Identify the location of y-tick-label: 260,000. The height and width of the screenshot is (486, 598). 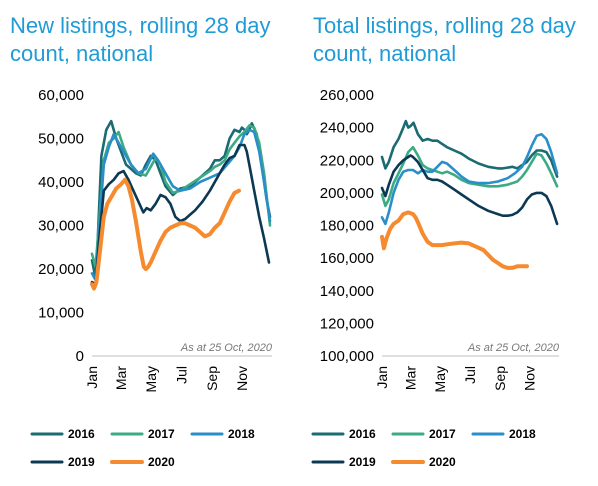
(347, 95).